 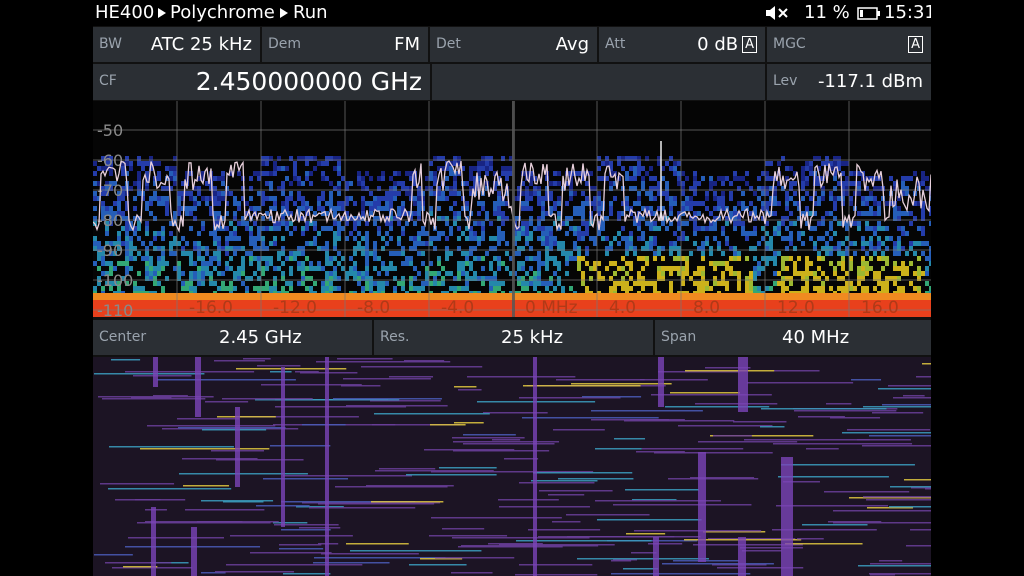 I want to click on x-tick-label: 16.0, so click(x=880, y=307).